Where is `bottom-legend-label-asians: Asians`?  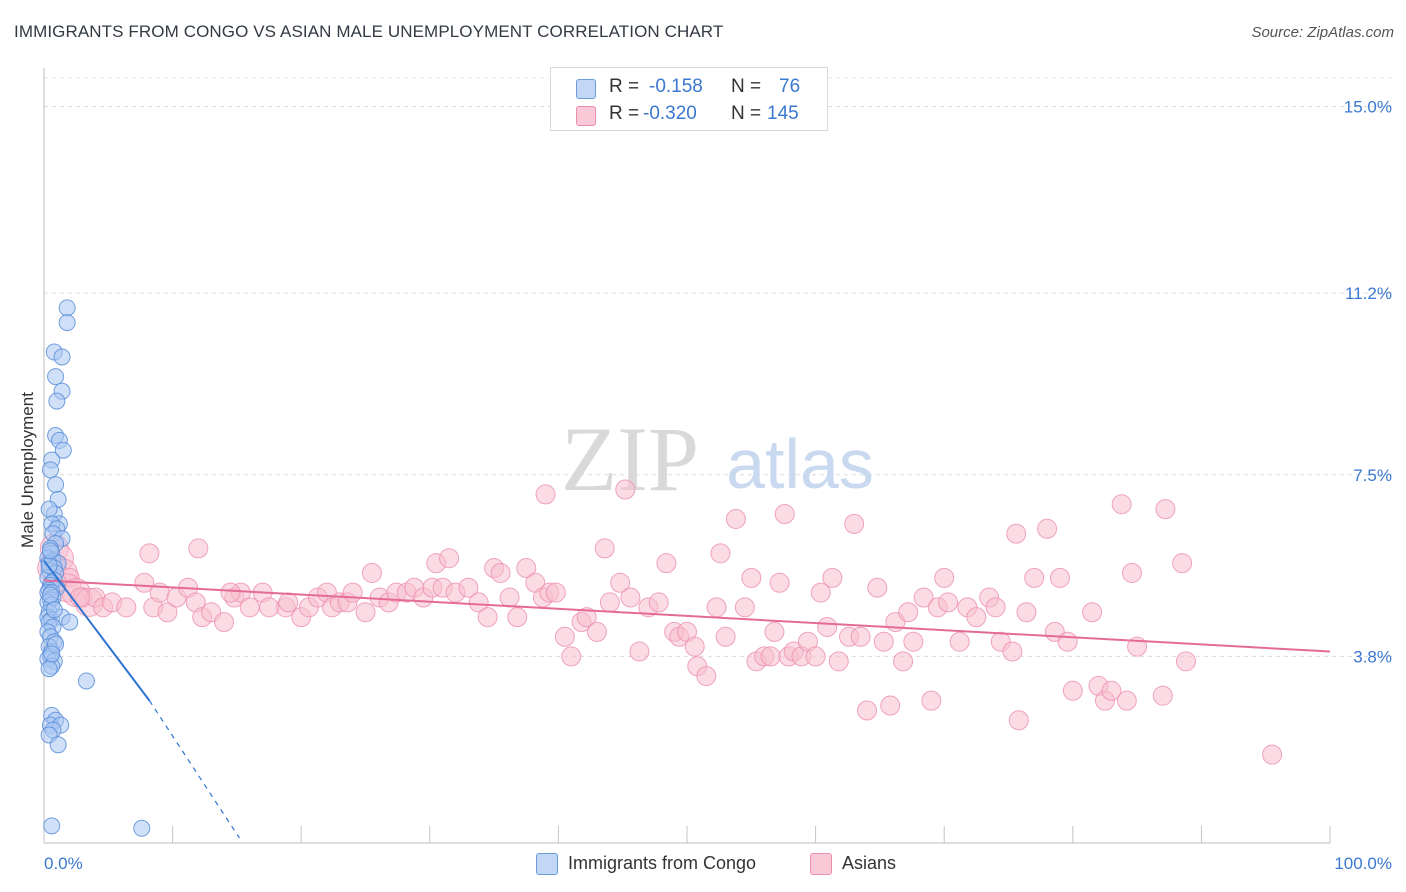
bottom-legend-label-asians: Asians is located at coordinates (869, 863).